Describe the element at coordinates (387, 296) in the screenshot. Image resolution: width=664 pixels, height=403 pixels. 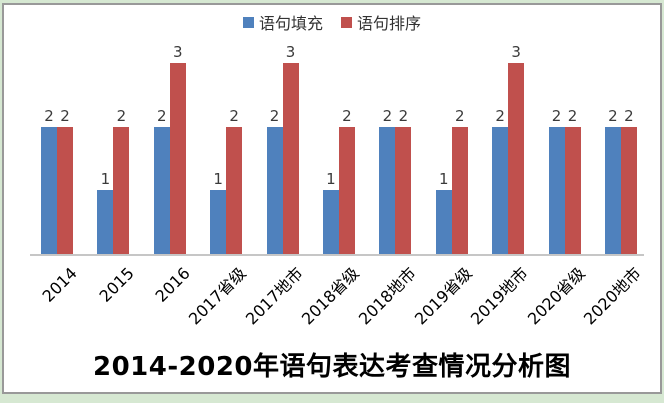
I see `x-axis-label: 2018地市` at that location.